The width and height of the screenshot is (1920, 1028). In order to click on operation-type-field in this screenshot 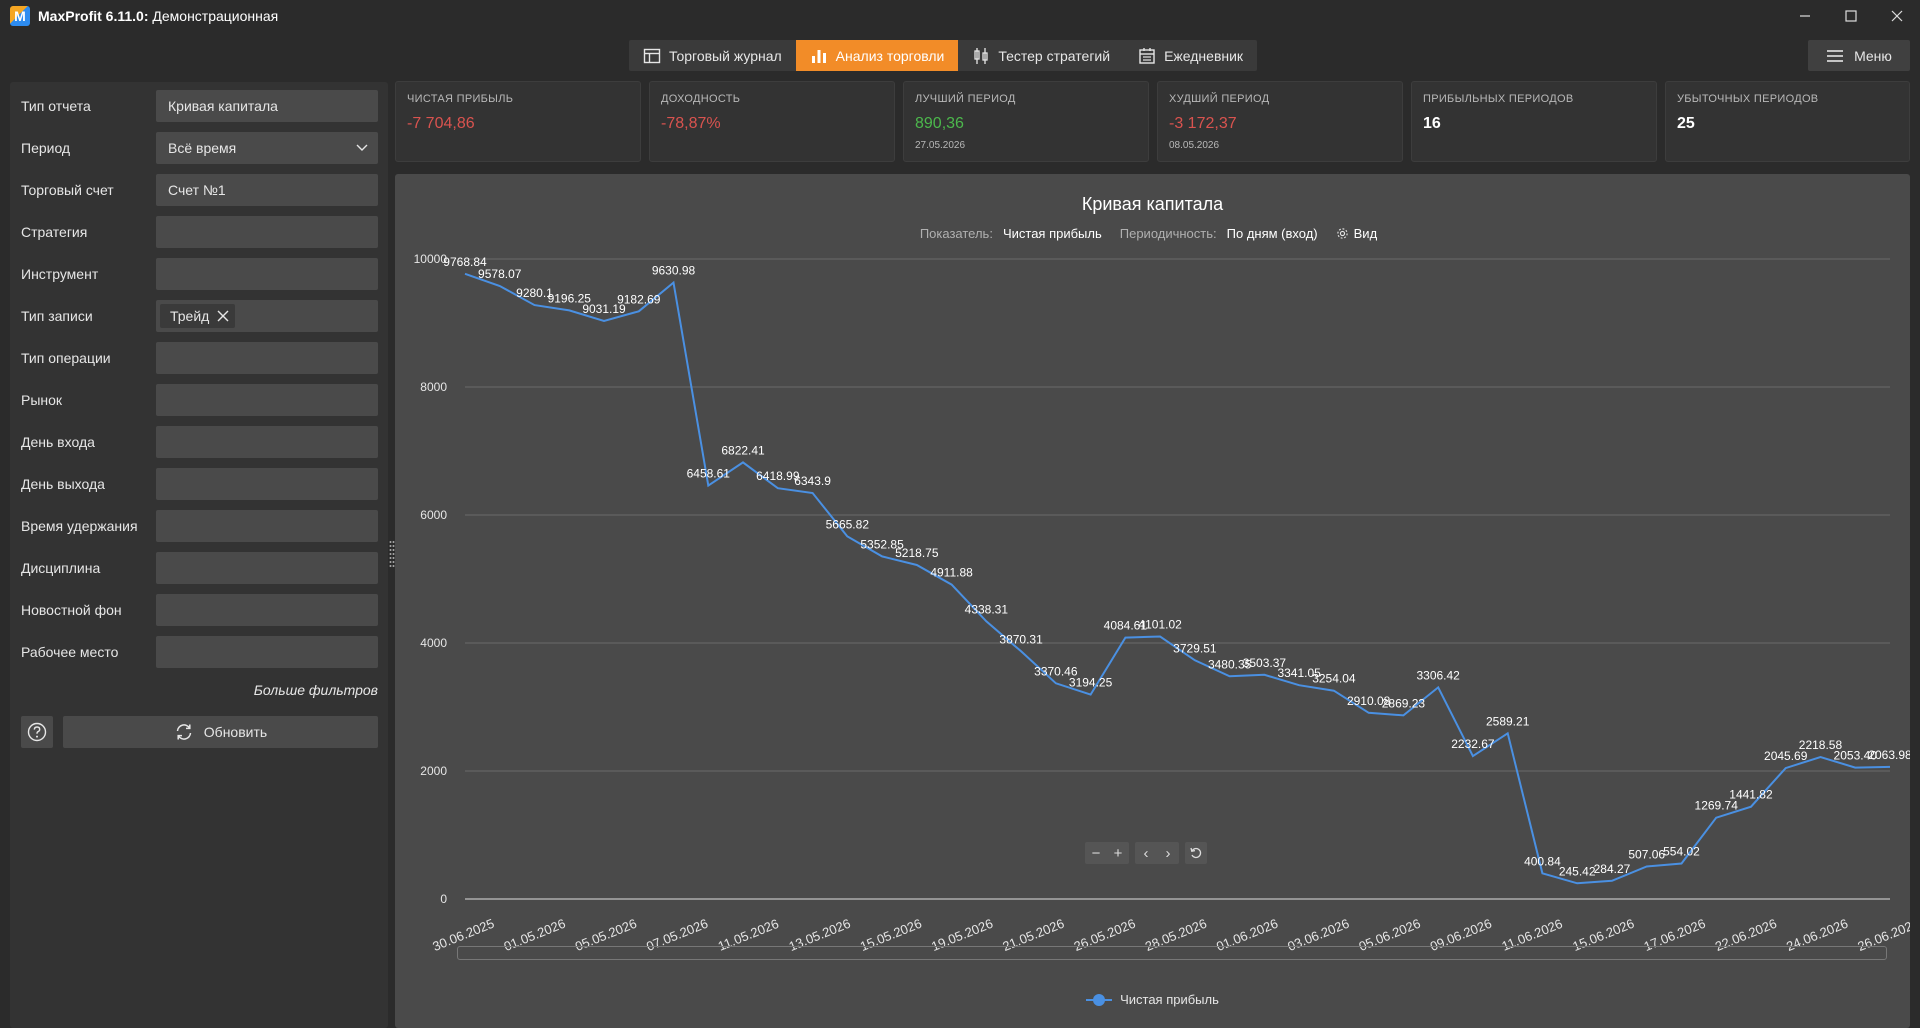, I will do `click(267, 358)`.